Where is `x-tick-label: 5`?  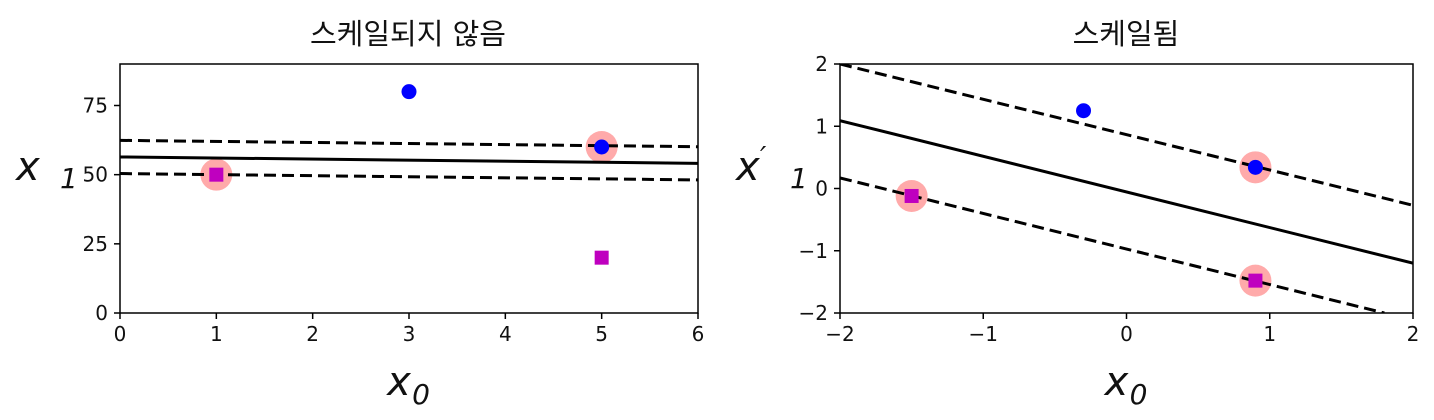
x-tick-label: 5 is located at coordinates (601, 334).